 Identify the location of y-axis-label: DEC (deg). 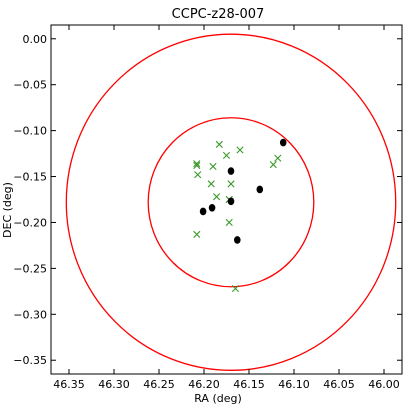
(7, 210).